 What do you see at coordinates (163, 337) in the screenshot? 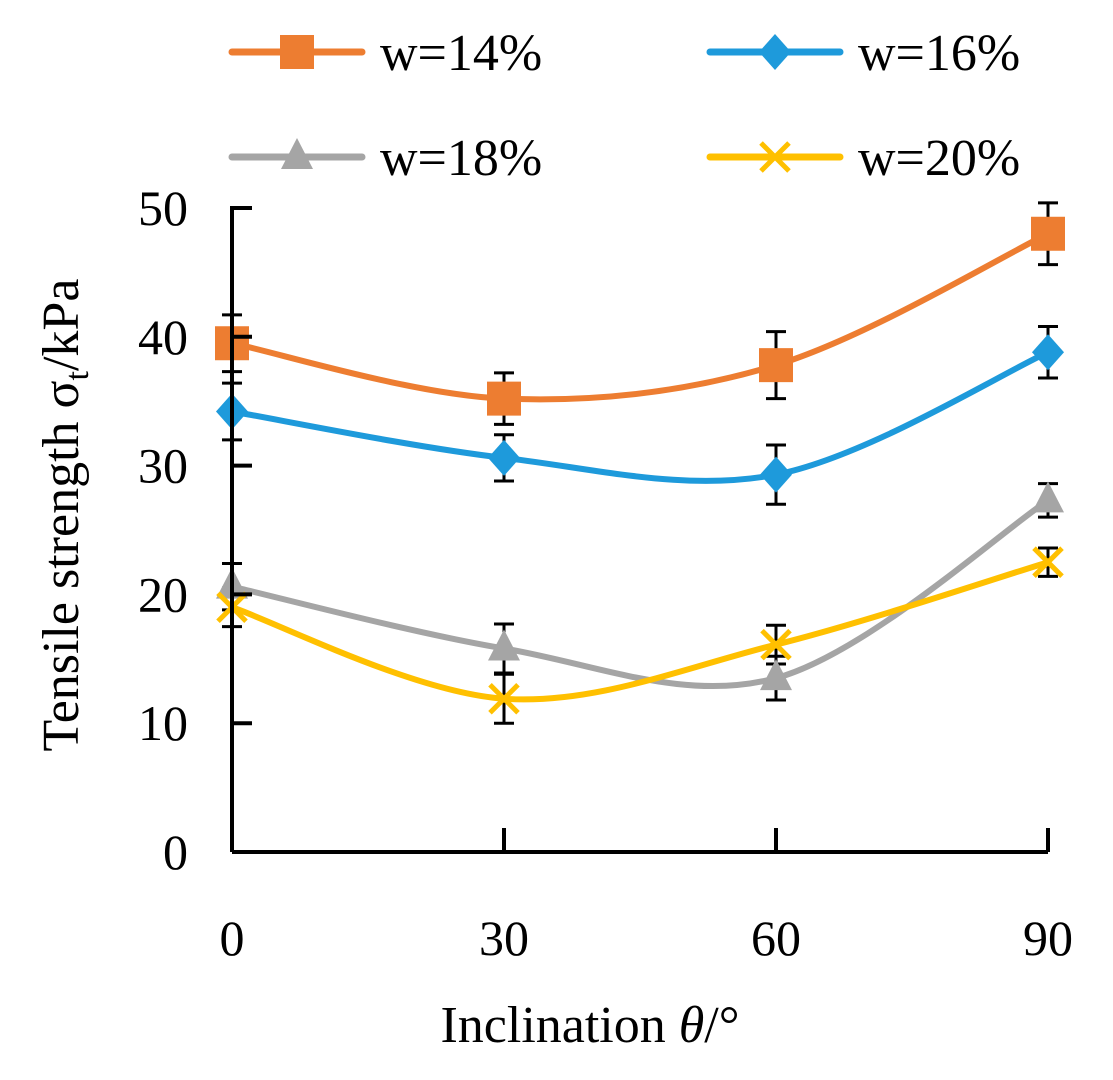
I see `y-tick-label: 40` at bounding box center [163, 337].